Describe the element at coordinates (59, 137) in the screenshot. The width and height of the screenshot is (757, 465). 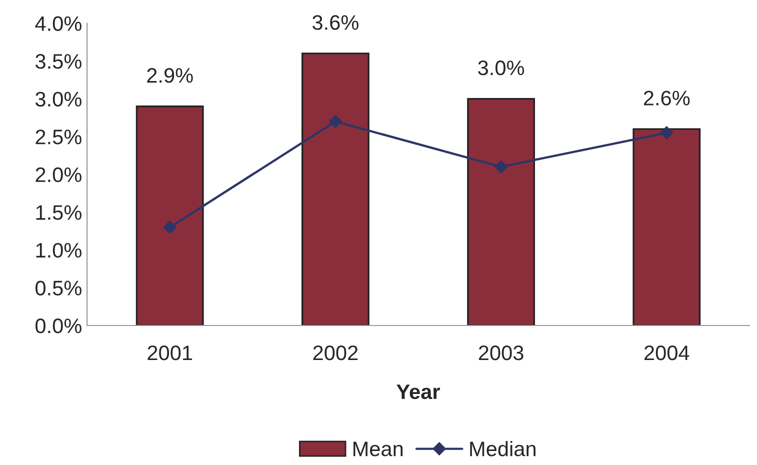
I see `y-tick-label: 2.5%` at that location.